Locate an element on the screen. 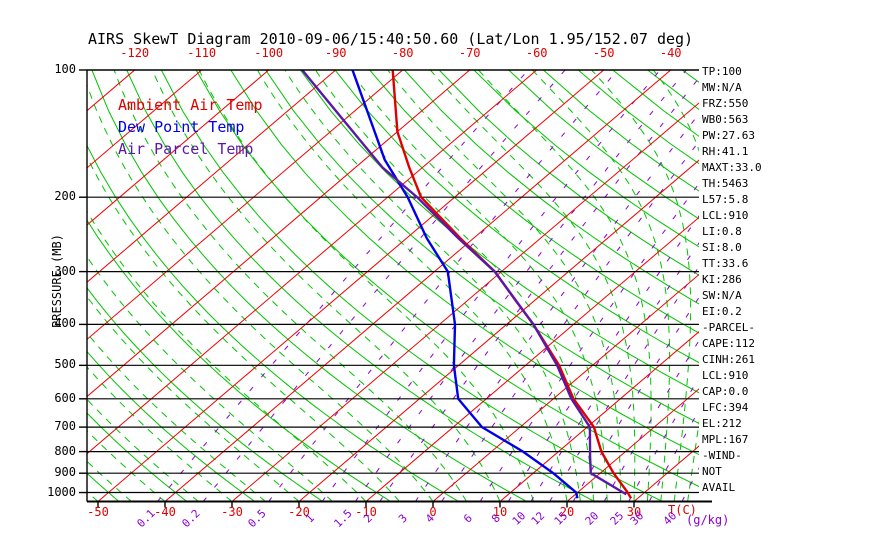 The width and height of the screenshot is (870, 560). stat-line: AVAIL is located at coordinates (719, 487).